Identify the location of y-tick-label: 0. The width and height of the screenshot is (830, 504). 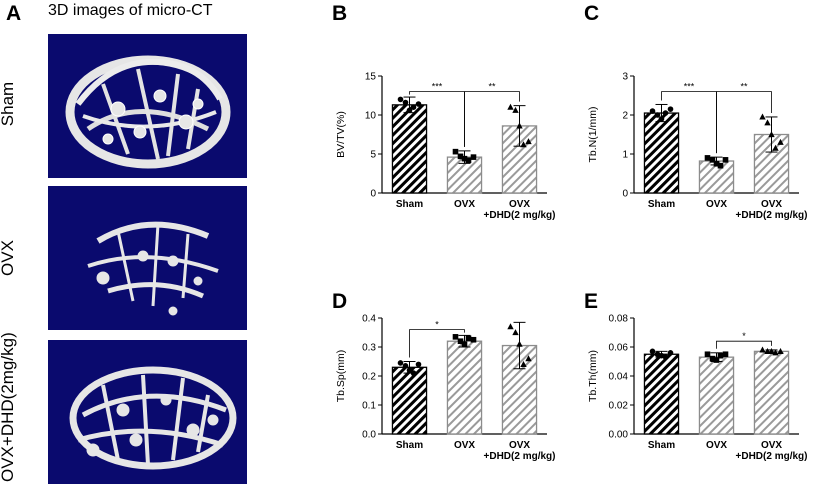
(373, 194).